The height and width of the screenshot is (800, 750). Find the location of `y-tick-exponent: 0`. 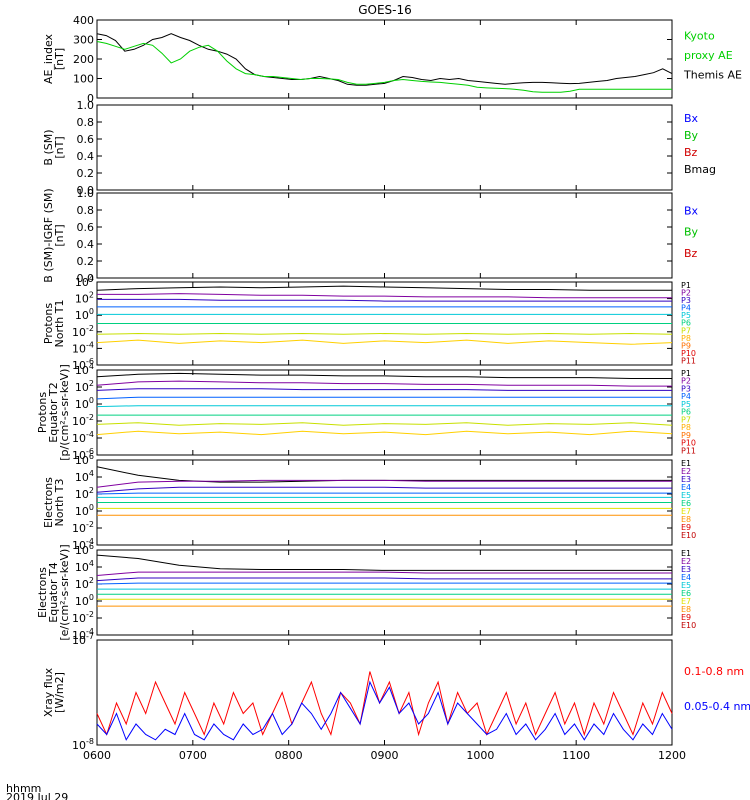

y-tick-exponent: 0 is located at coordinates (91, 597).